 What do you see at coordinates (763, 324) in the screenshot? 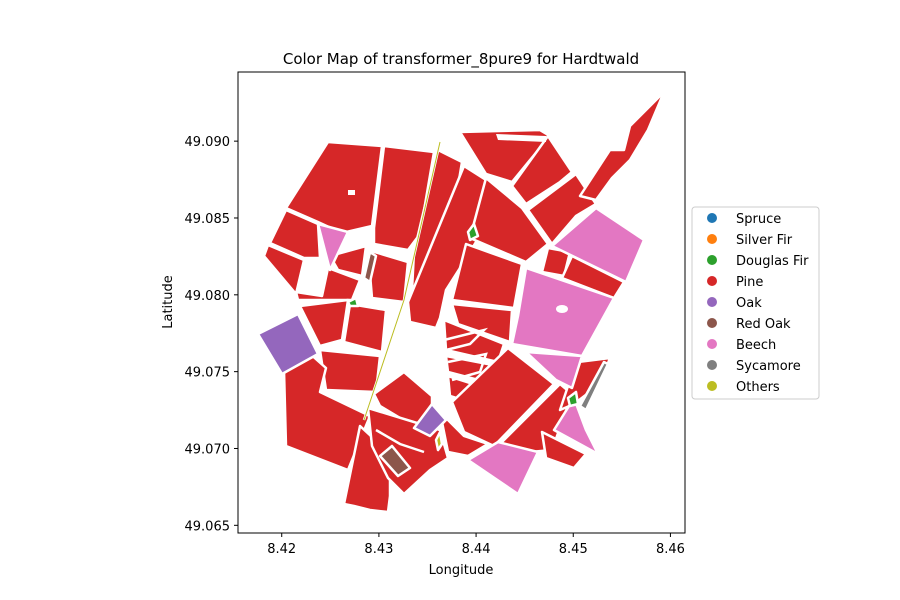
I see `legend-label: Red Oak` at bounding box center [763, 324].